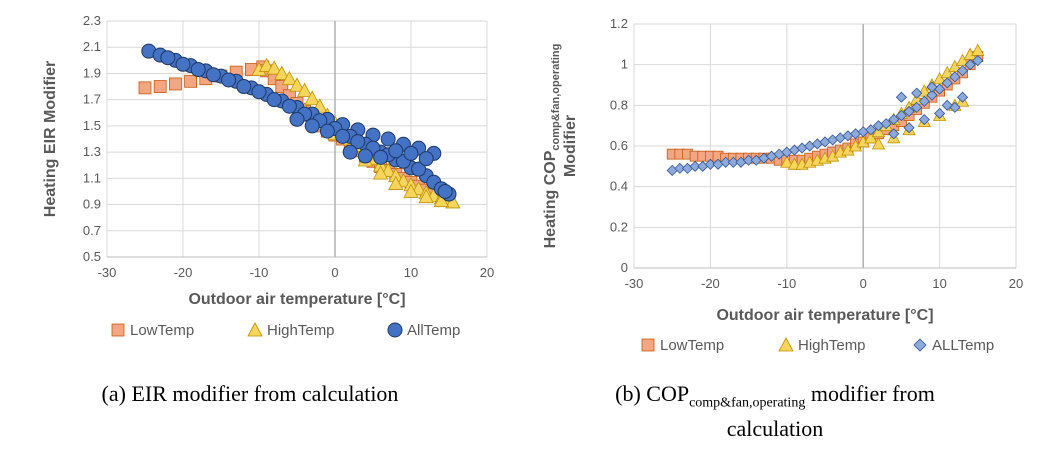 This screenshot has height=449, width=1058. I want to click on charta-xtick-label: -30, so click(107, 272).